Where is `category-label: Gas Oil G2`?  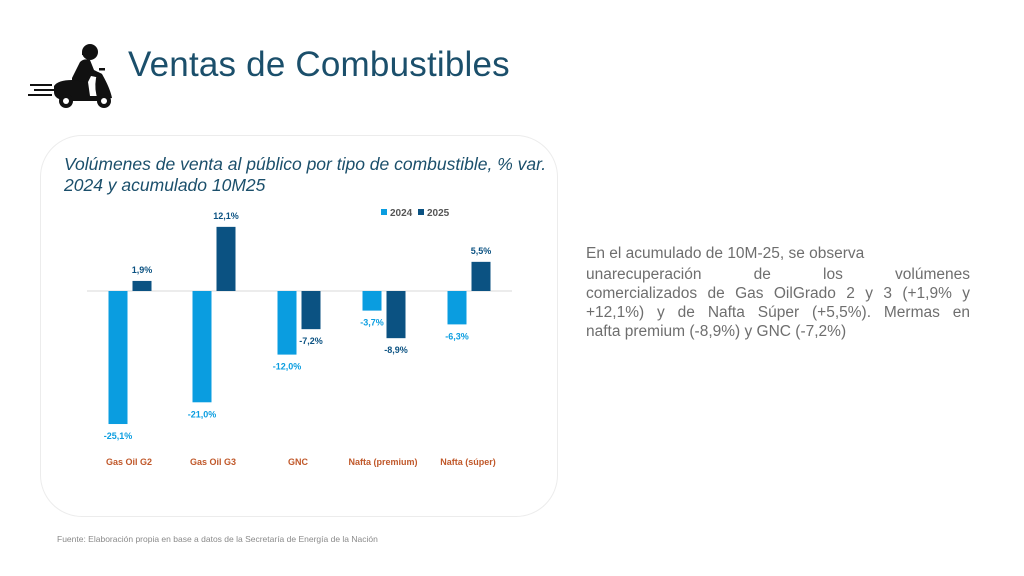 category-label: Gas Oil G2 is located at coordinates (129, 462).